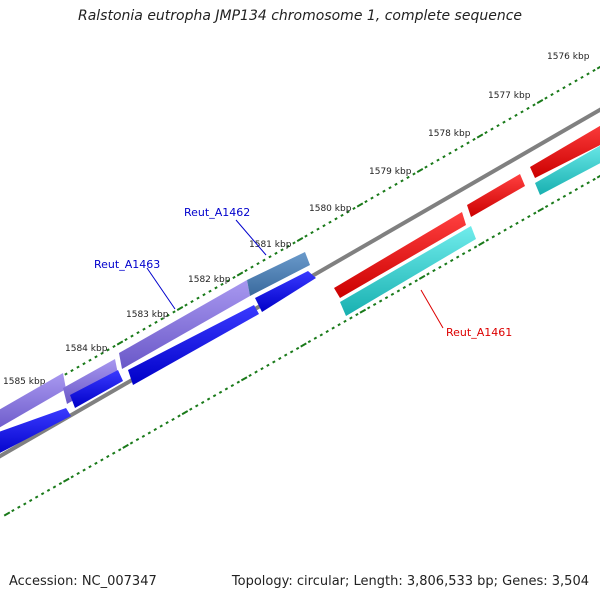 Image resolution: width=600 pixels, height=600 pixels. What do you see at coordinates (400, 255) in the screenshot?
I see `gene-red-reut-a1461` at bounding box center [400, 255].